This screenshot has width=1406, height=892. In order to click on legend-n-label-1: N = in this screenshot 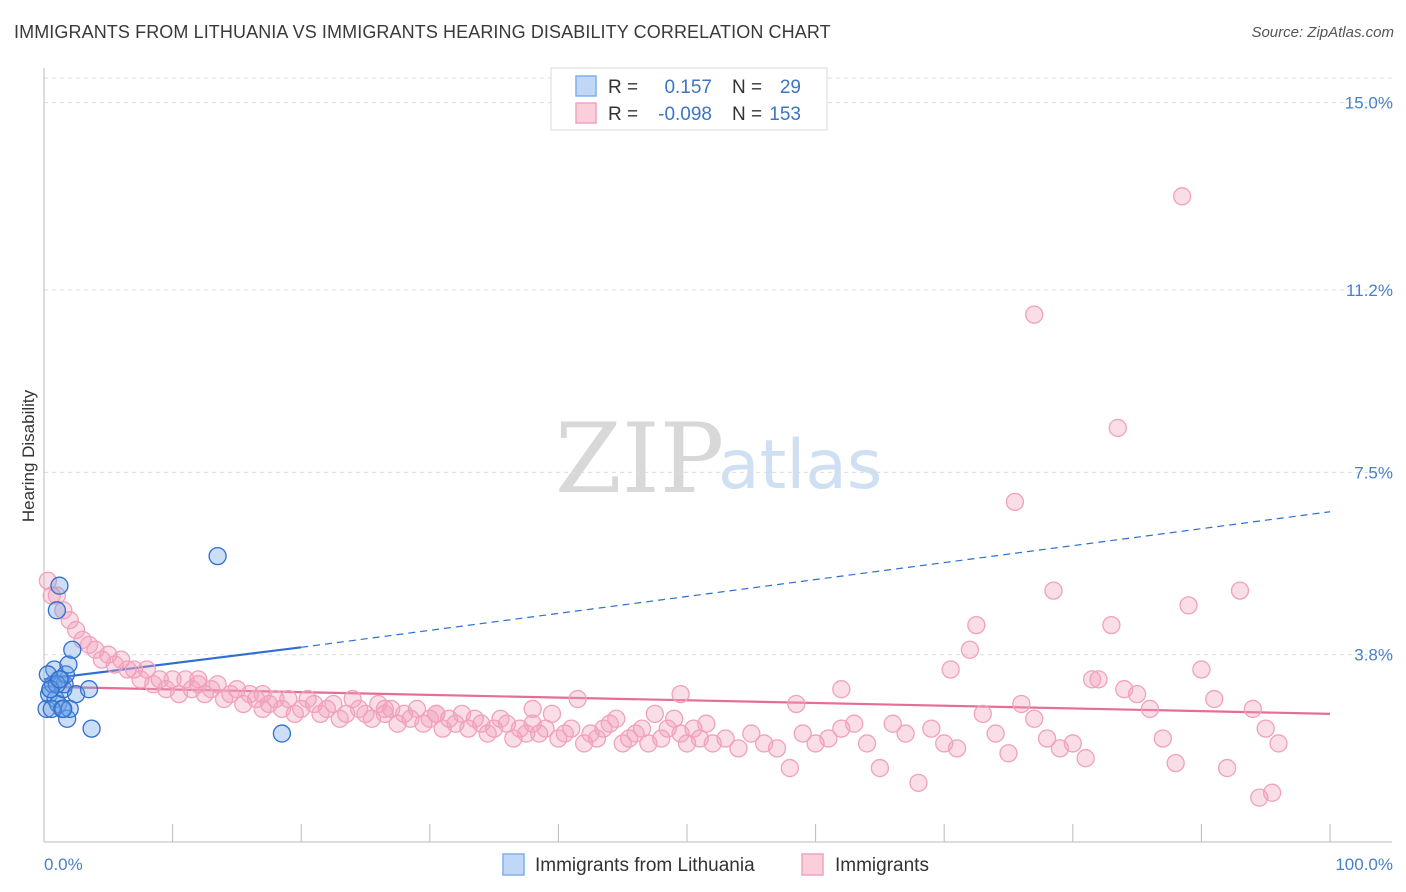, I will do `click(747, 87)`.